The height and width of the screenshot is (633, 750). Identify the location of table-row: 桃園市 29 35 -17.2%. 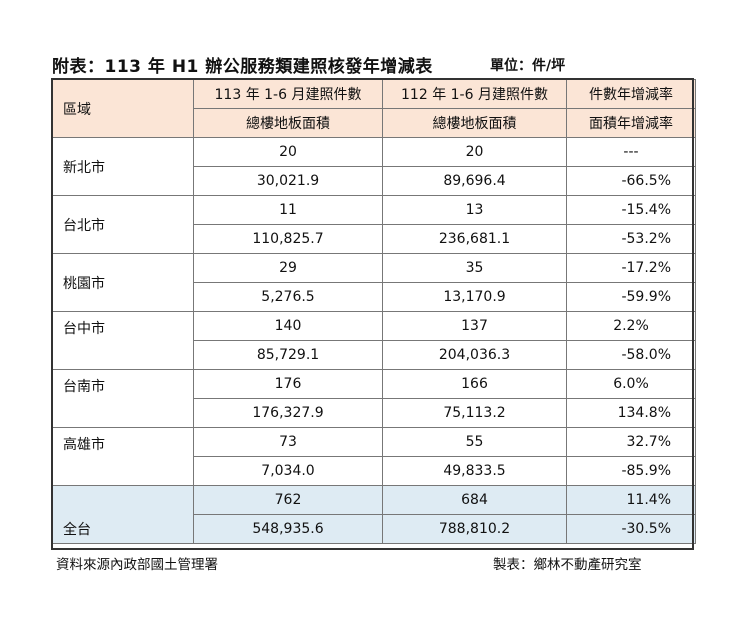
(374, 282).